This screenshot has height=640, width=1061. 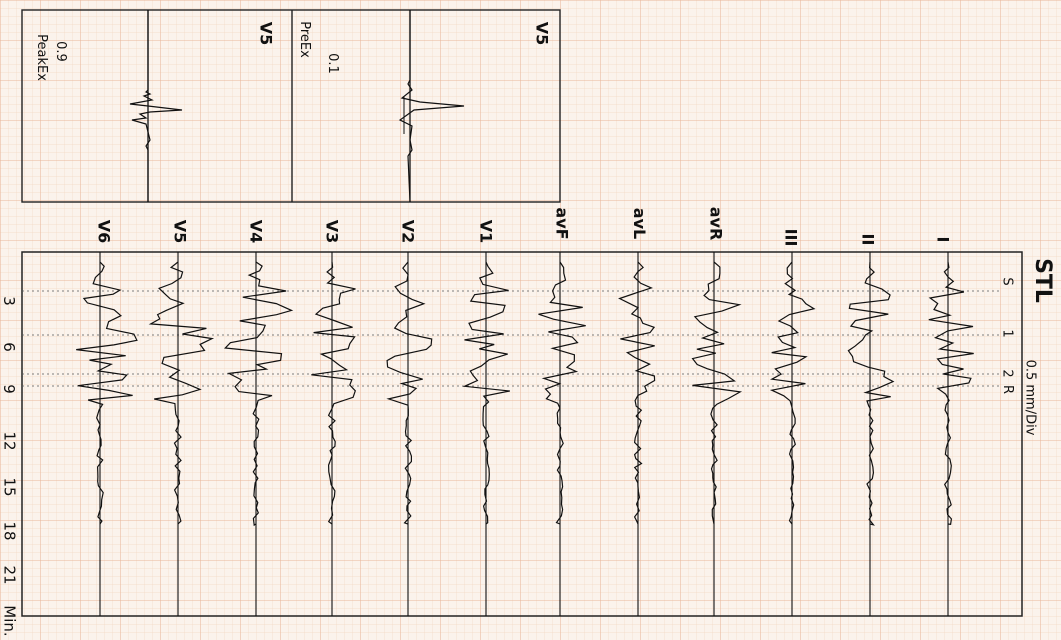 I want to click on lead-label-v4: V4, so click(x=256, y=231).